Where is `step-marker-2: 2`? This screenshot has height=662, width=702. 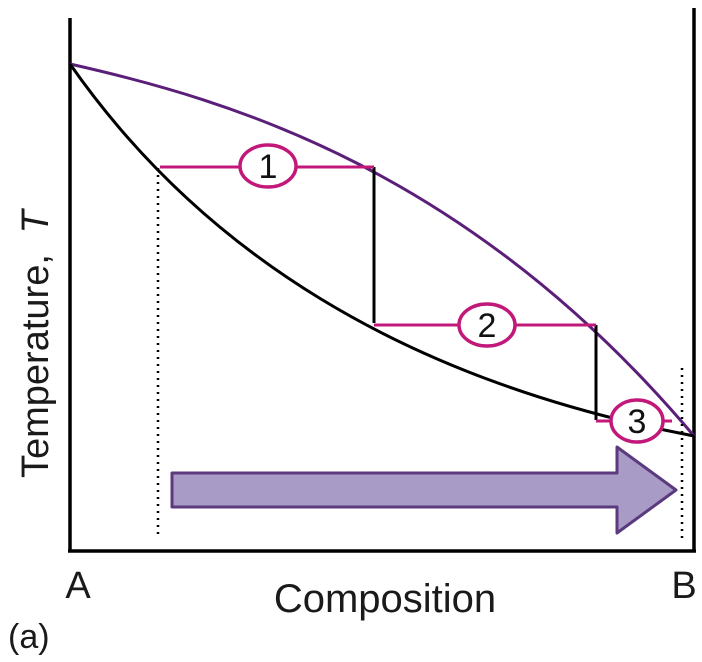 step-marker-2: 2 is located at coordinates (487, 325).